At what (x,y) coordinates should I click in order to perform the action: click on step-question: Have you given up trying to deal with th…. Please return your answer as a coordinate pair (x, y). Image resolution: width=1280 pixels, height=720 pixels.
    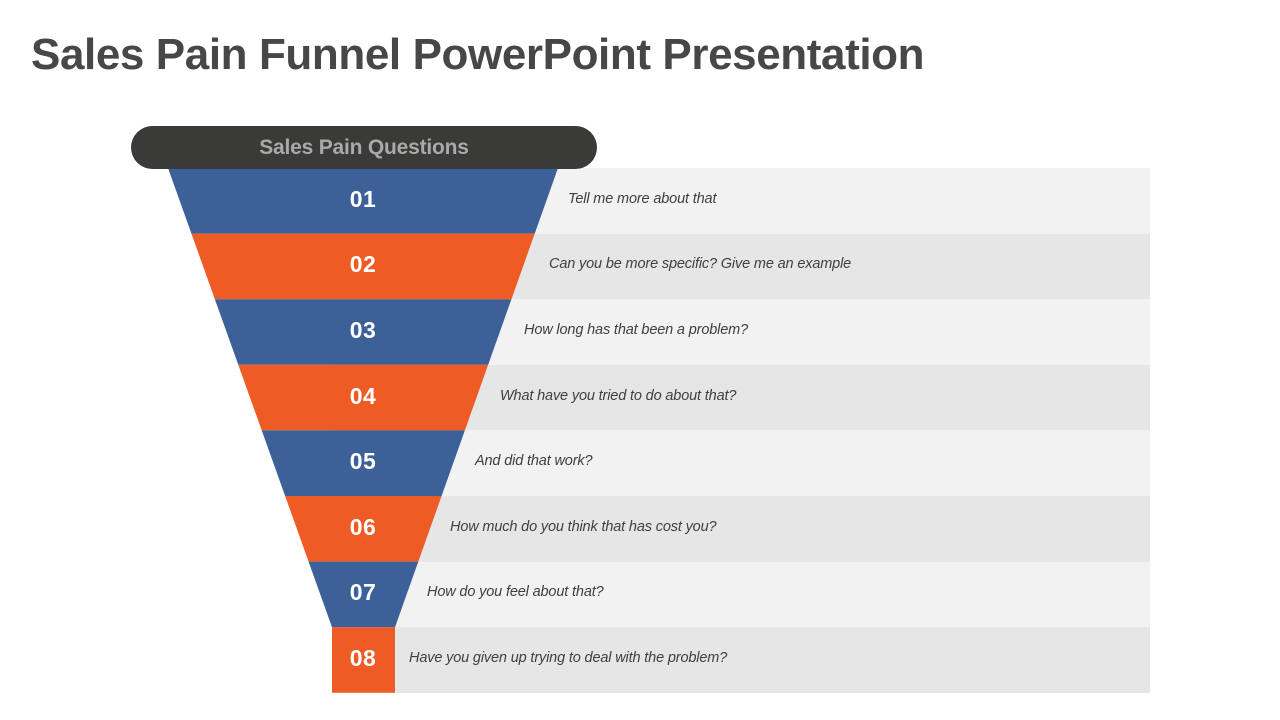
    Looking at the image, I should click on (568, 658).